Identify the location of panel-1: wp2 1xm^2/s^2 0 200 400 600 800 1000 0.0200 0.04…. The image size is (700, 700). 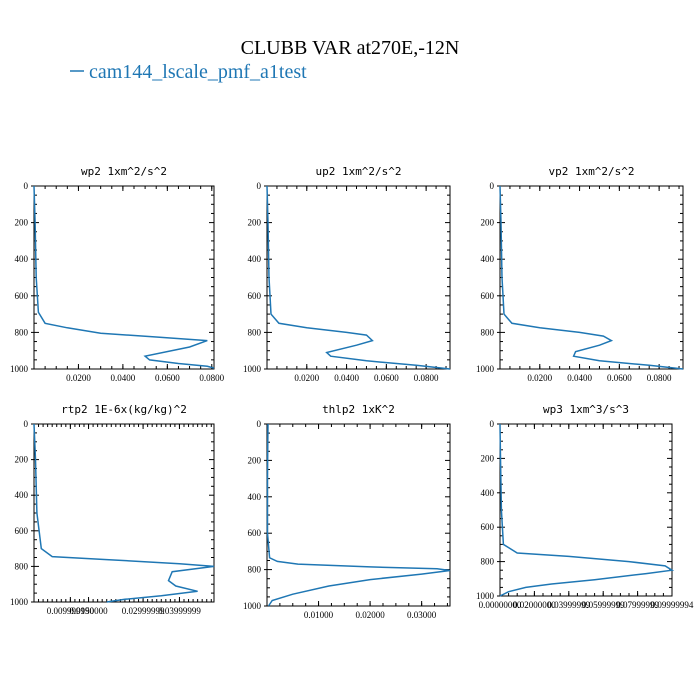
(117, 274).